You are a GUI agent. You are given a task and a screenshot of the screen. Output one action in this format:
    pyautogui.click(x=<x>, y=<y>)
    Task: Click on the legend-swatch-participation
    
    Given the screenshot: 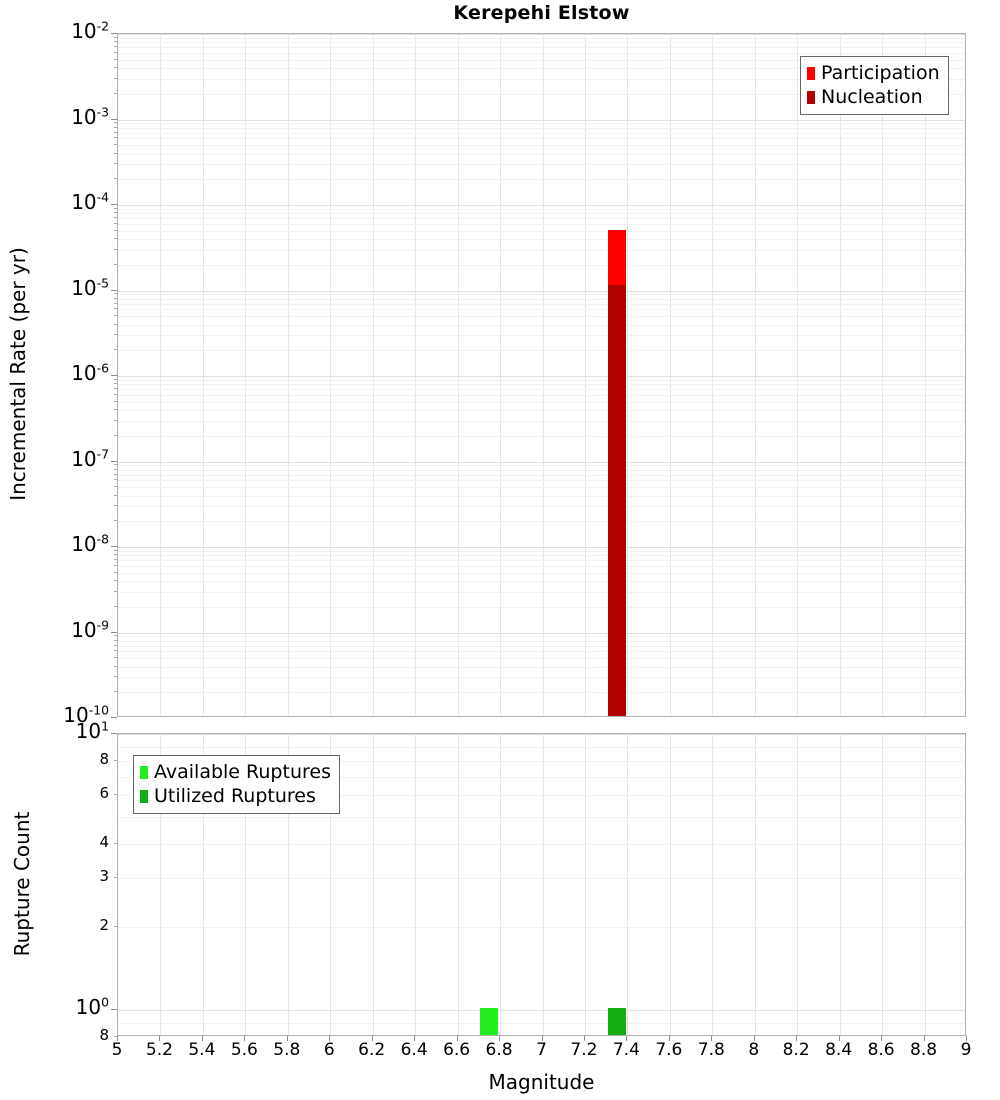 What is the action you would take?
    pyautogui.click(x=811, y=73)
    